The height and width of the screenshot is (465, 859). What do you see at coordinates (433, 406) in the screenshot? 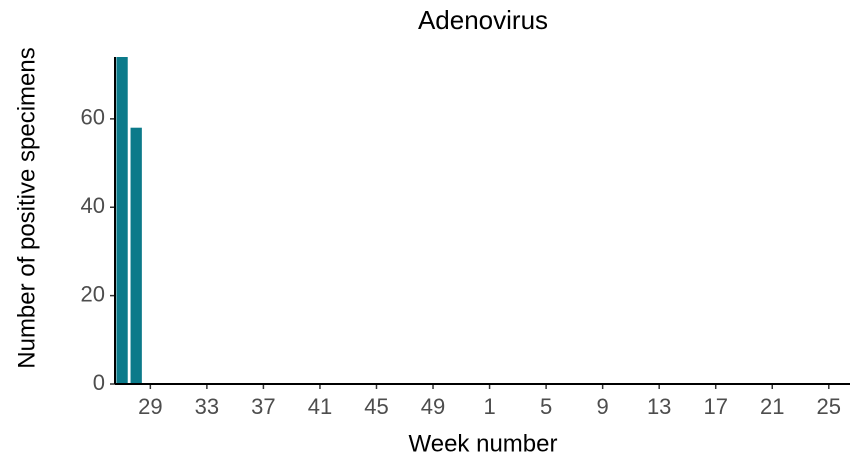
I see `x-tick-label: 49` at bounding box center [433, 406].